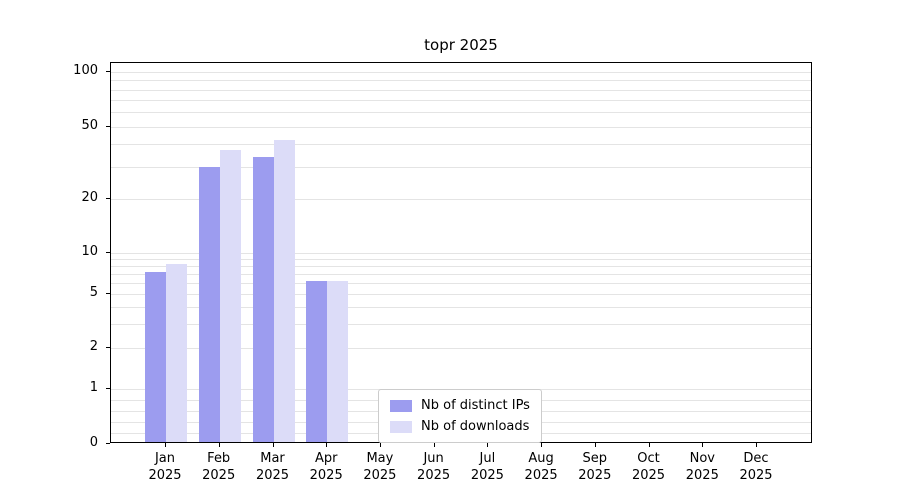  What do you see at coordinates (541, 458) in the screenshot?
I see `month-label: Aug` at bounding box center [541, 458].